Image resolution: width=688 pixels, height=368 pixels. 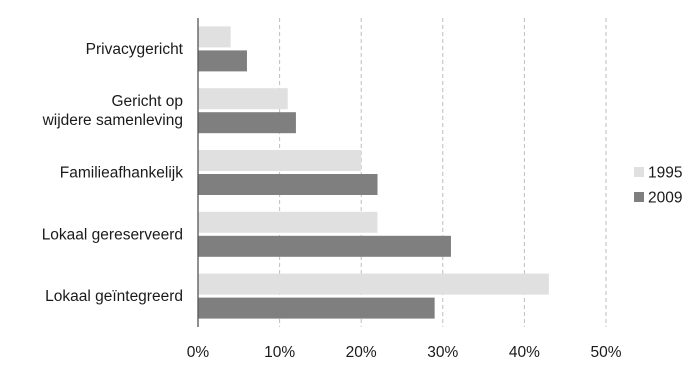 I want to click on x-tick-label: 20%, so click(x=361, y=352).